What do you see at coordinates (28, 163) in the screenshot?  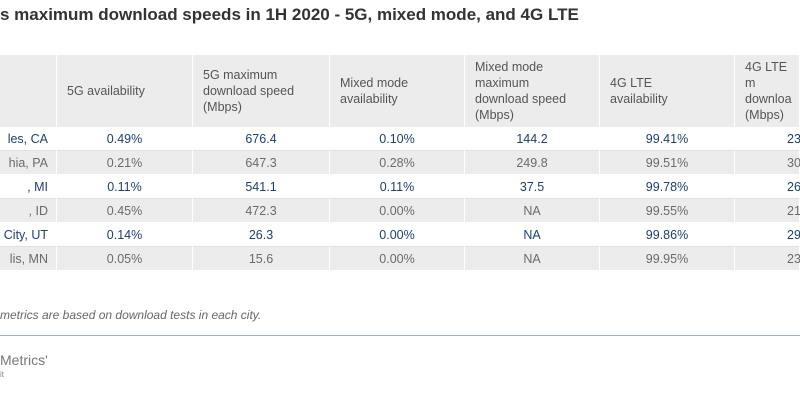 I see `row-label: hia, PA` at bounding box center [28, 163].